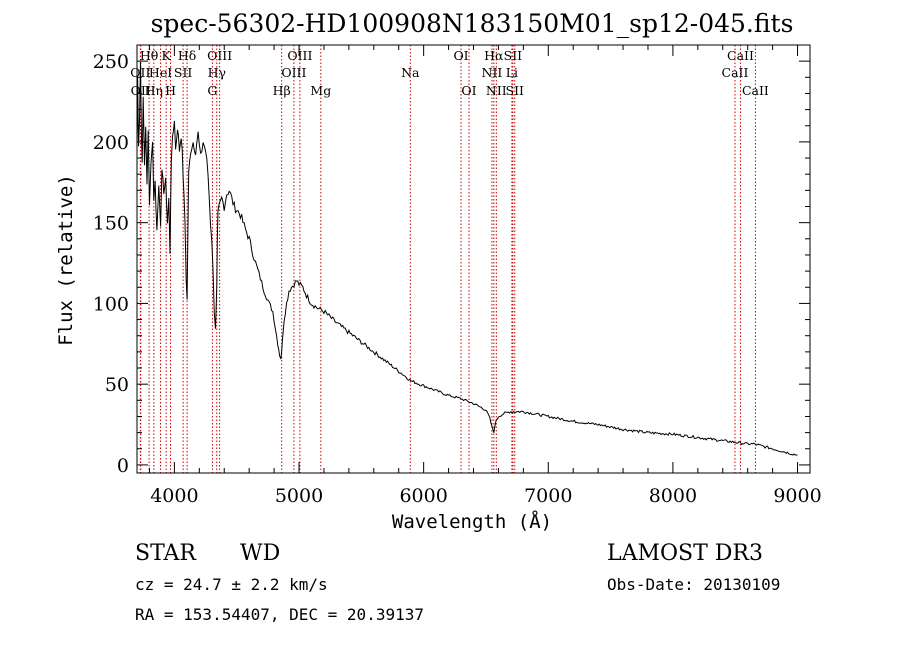  Describe the element at coordinates (797, 496) in the screenshot. I see `x-tick-label: 9000` at that location.